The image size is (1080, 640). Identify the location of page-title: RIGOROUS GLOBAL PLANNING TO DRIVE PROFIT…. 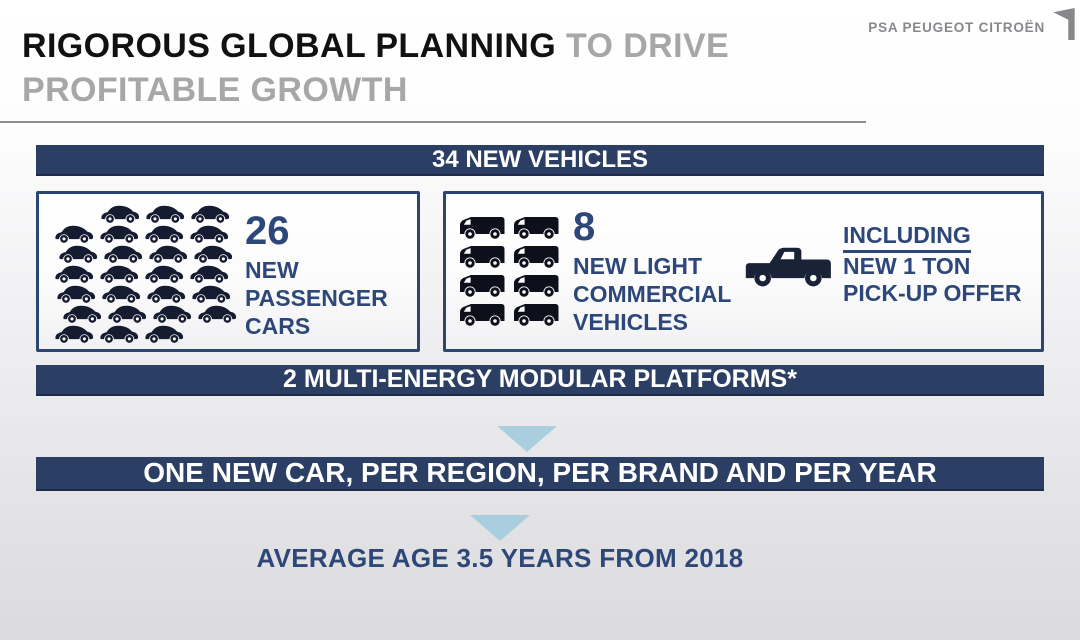
(442, 68).